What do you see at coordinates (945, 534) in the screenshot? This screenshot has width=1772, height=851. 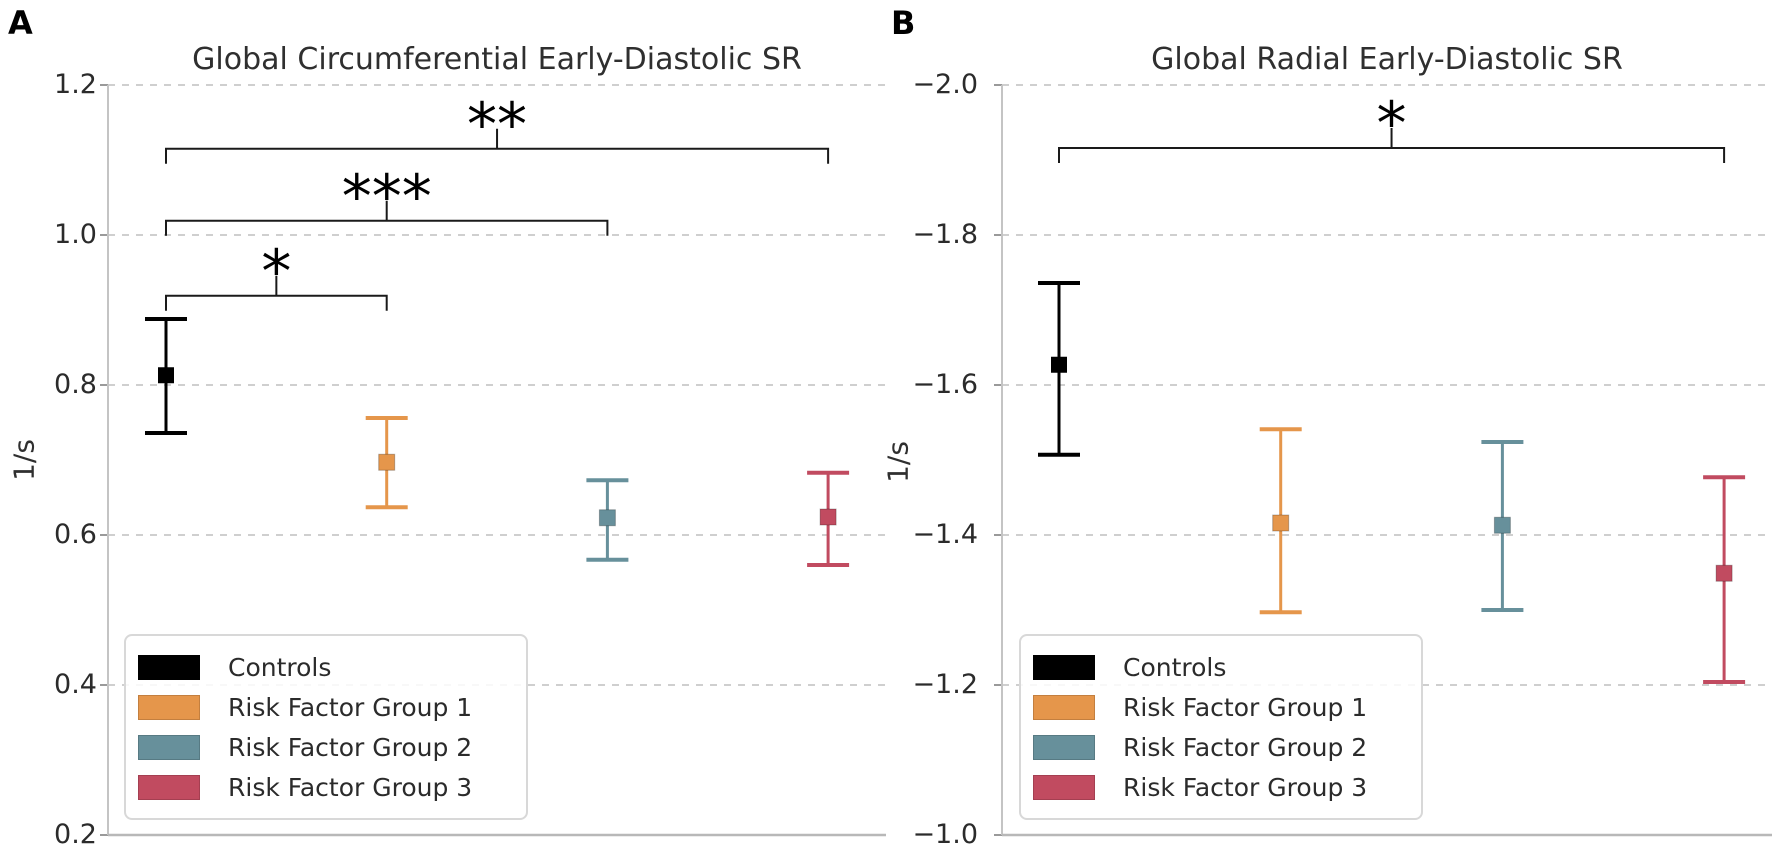 I see `y-tick-label: −1.4` at bounding box center [945, 534].